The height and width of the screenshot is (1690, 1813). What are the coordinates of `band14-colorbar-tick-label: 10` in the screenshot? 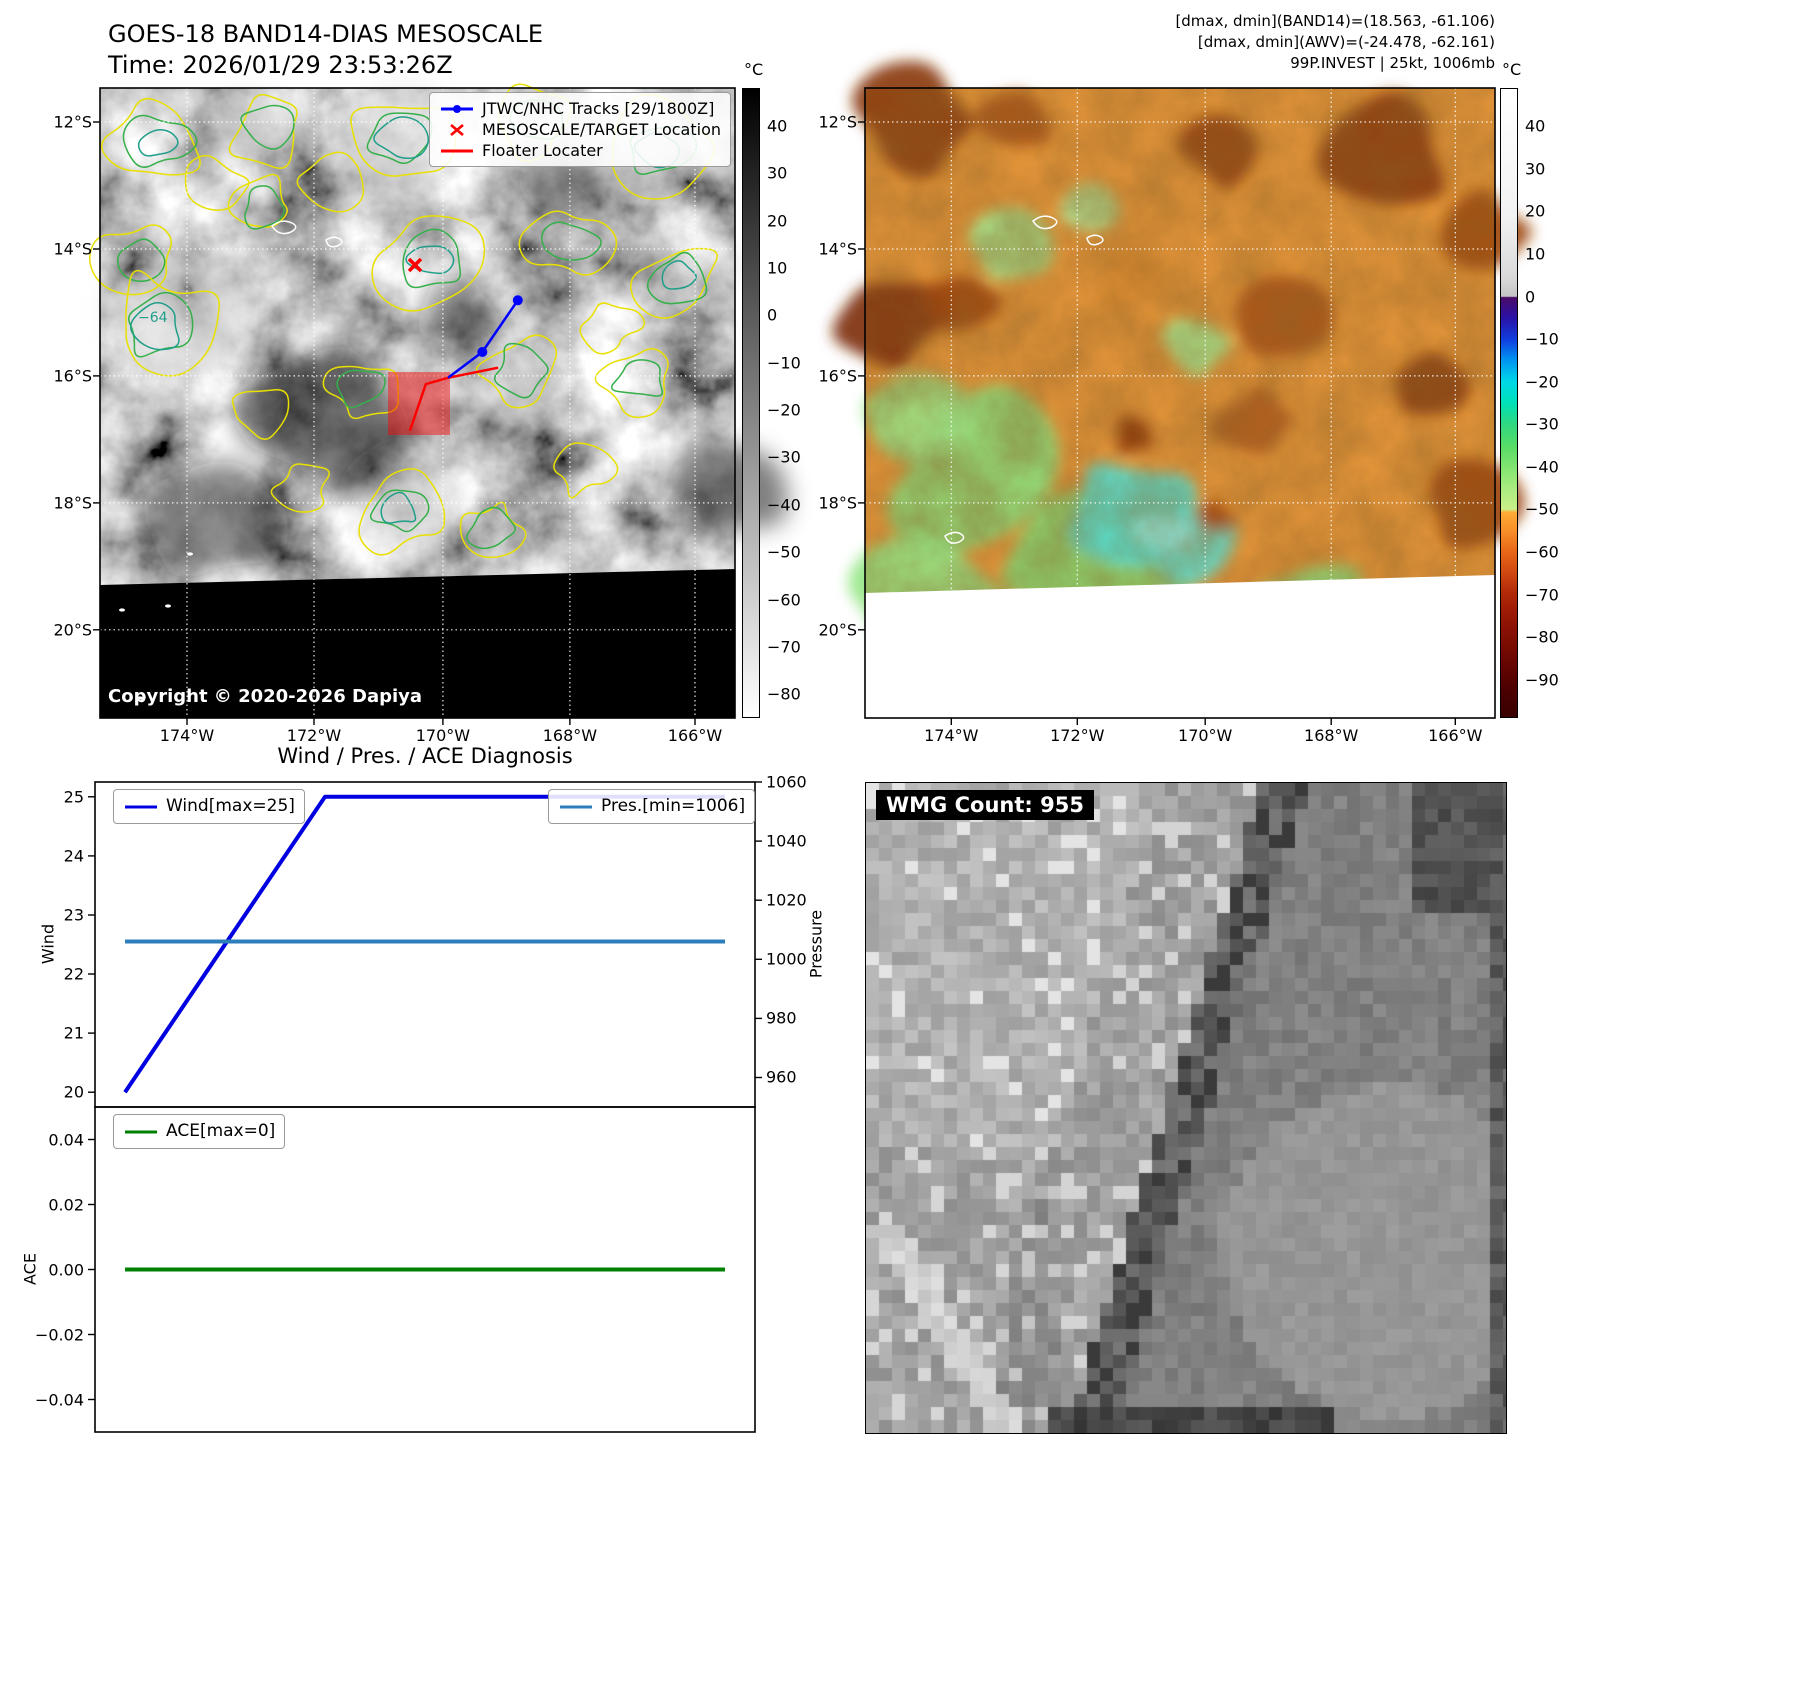 It's located at (777, 268).